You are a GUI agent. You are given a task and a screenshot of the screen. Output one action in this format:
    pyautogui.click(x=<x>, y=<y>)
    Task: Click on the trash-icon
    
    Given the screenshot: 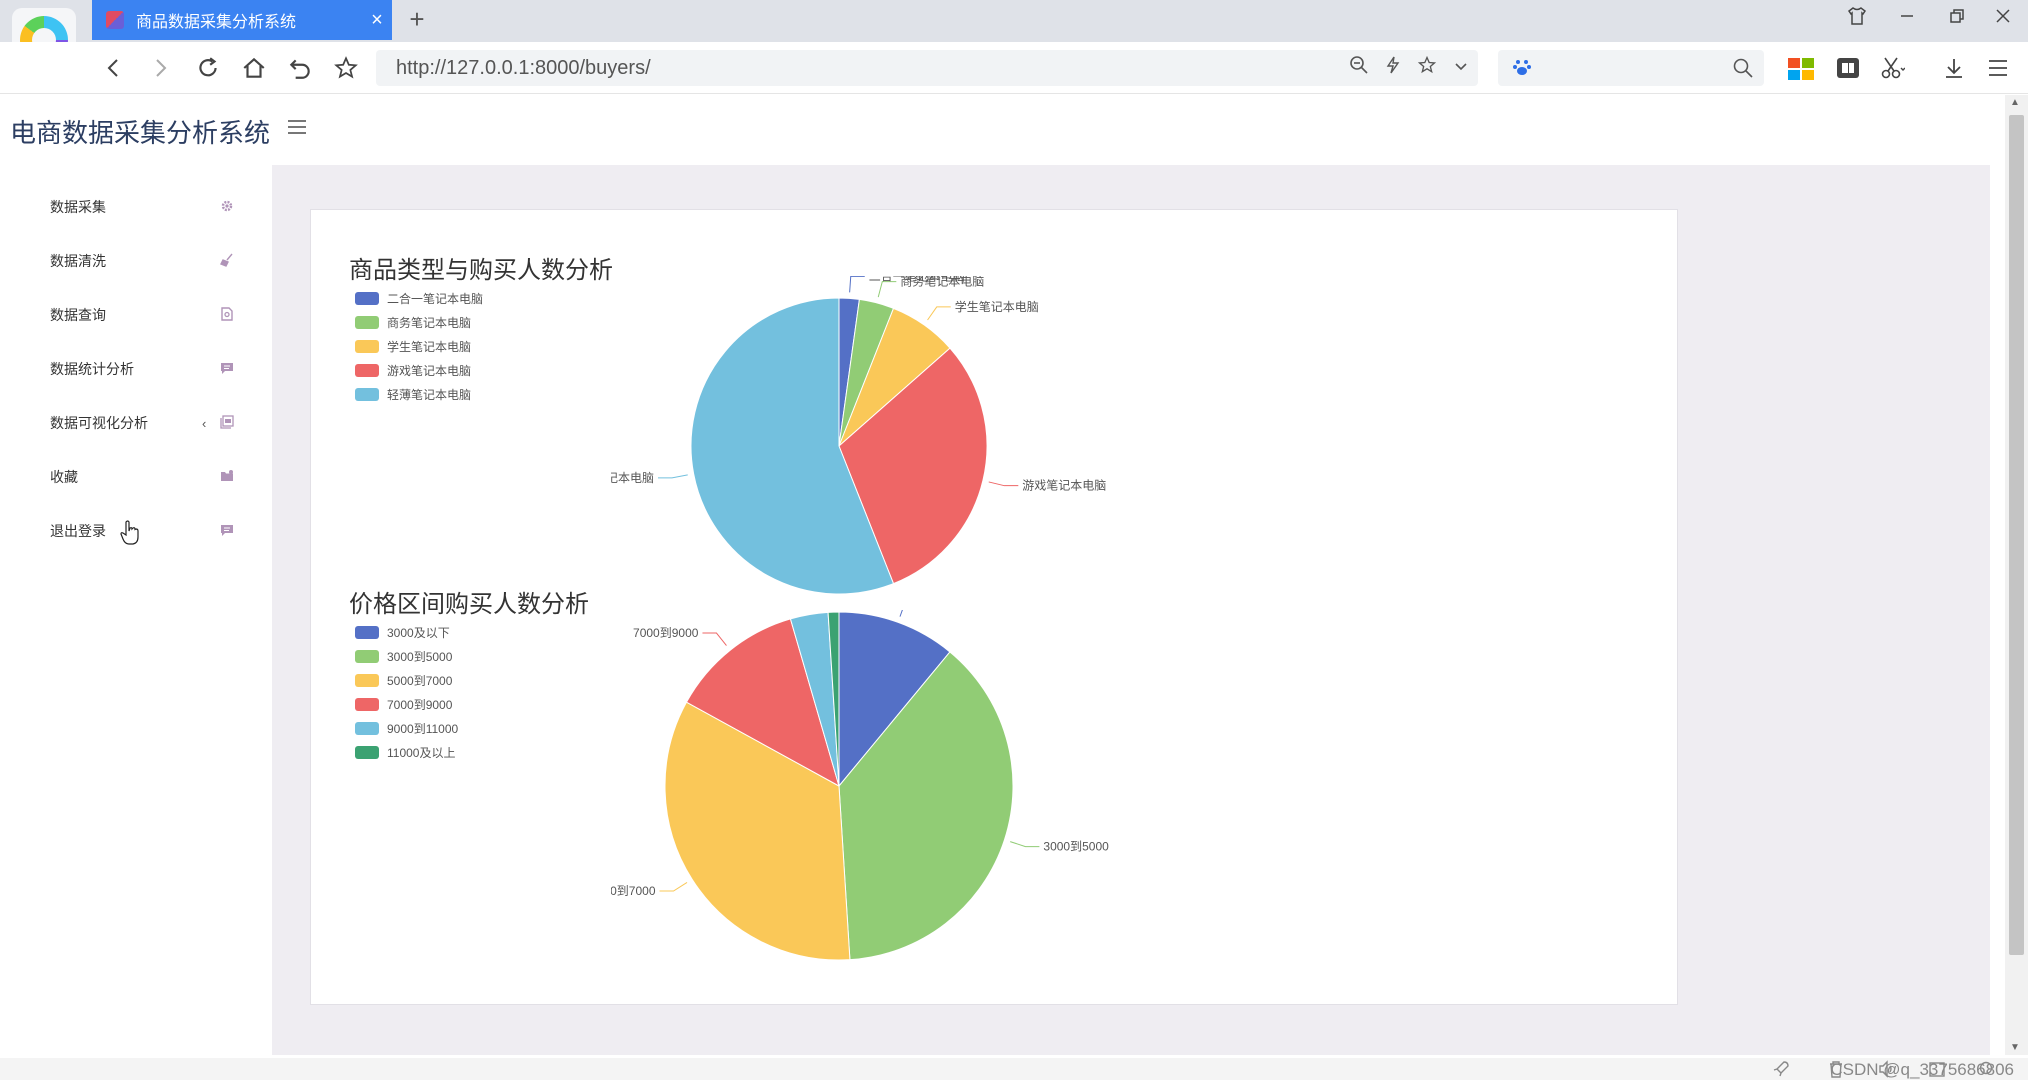 What is the action you would take?
    pyautogui.click(x=1836, y=1071)
    